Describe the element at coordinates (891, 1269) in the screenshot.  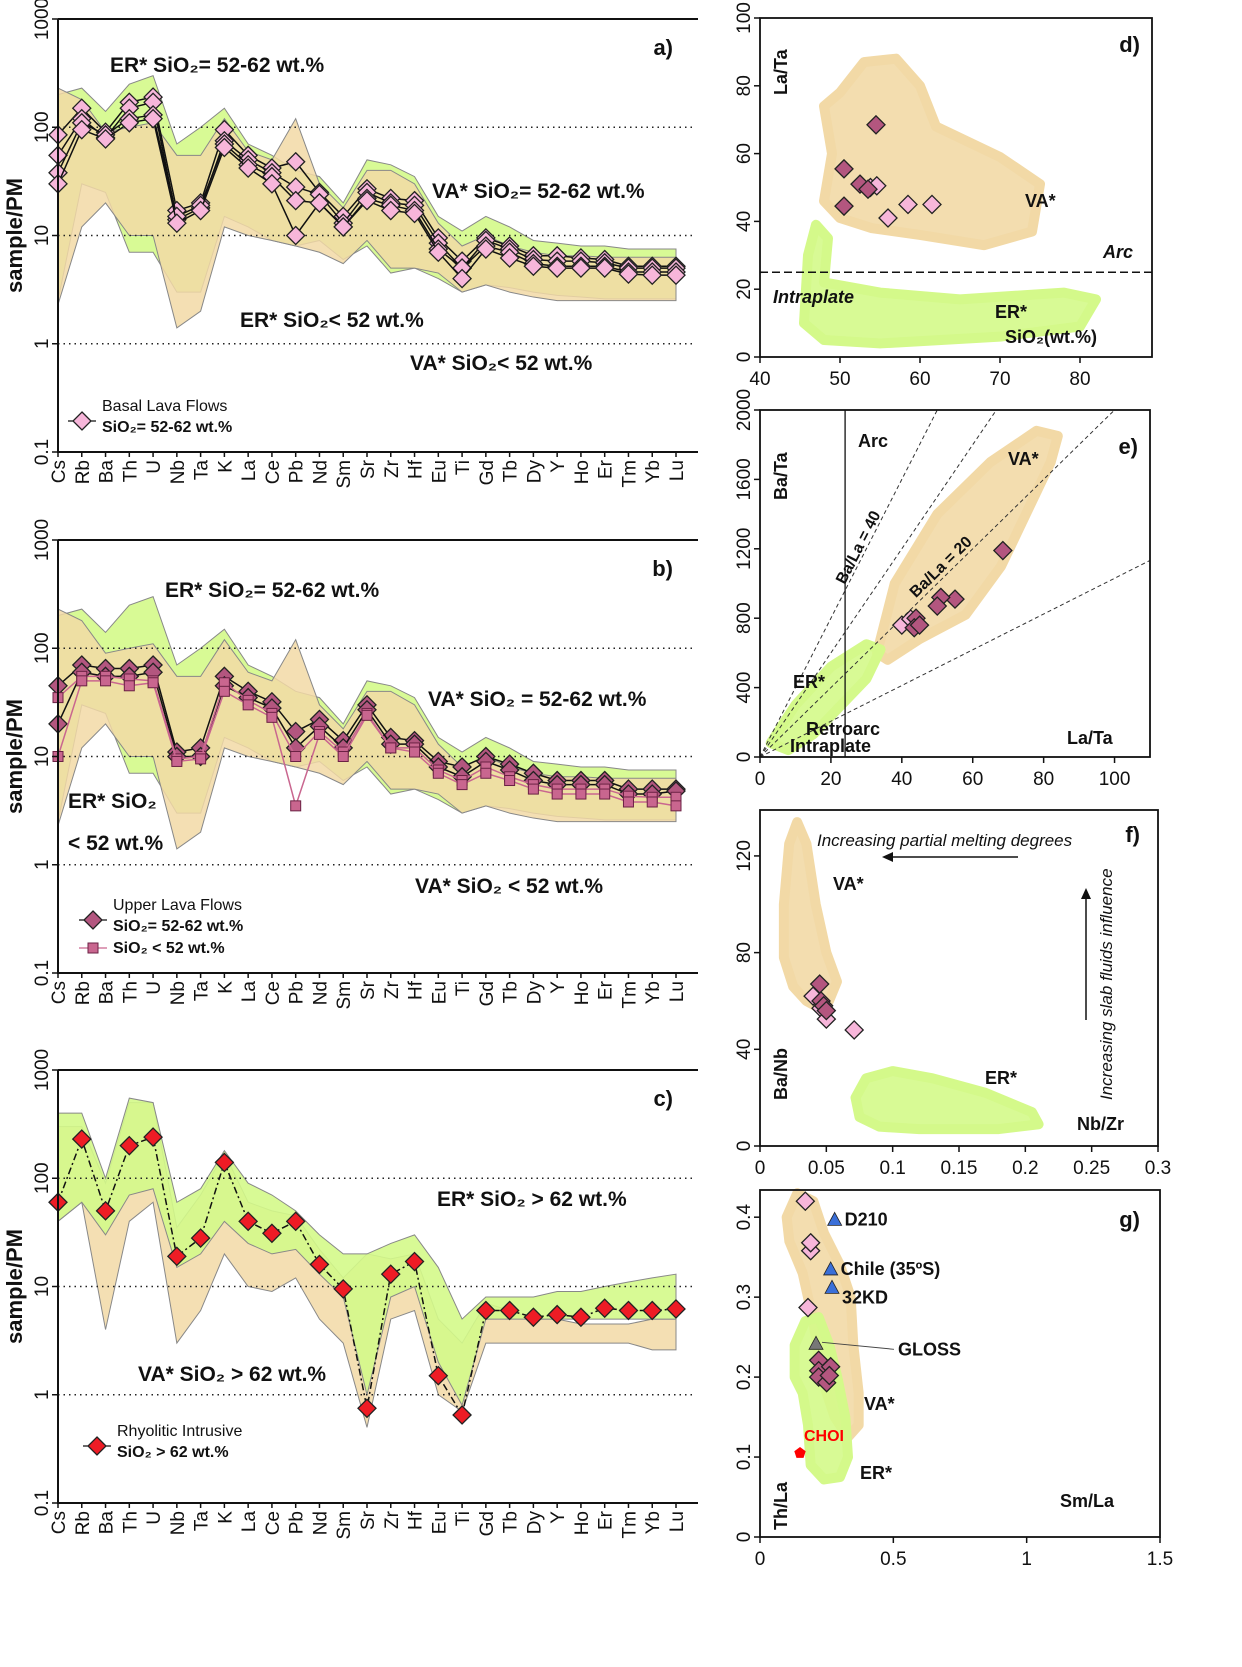
I see `reference-label: Chile (35ºS)` at that location.